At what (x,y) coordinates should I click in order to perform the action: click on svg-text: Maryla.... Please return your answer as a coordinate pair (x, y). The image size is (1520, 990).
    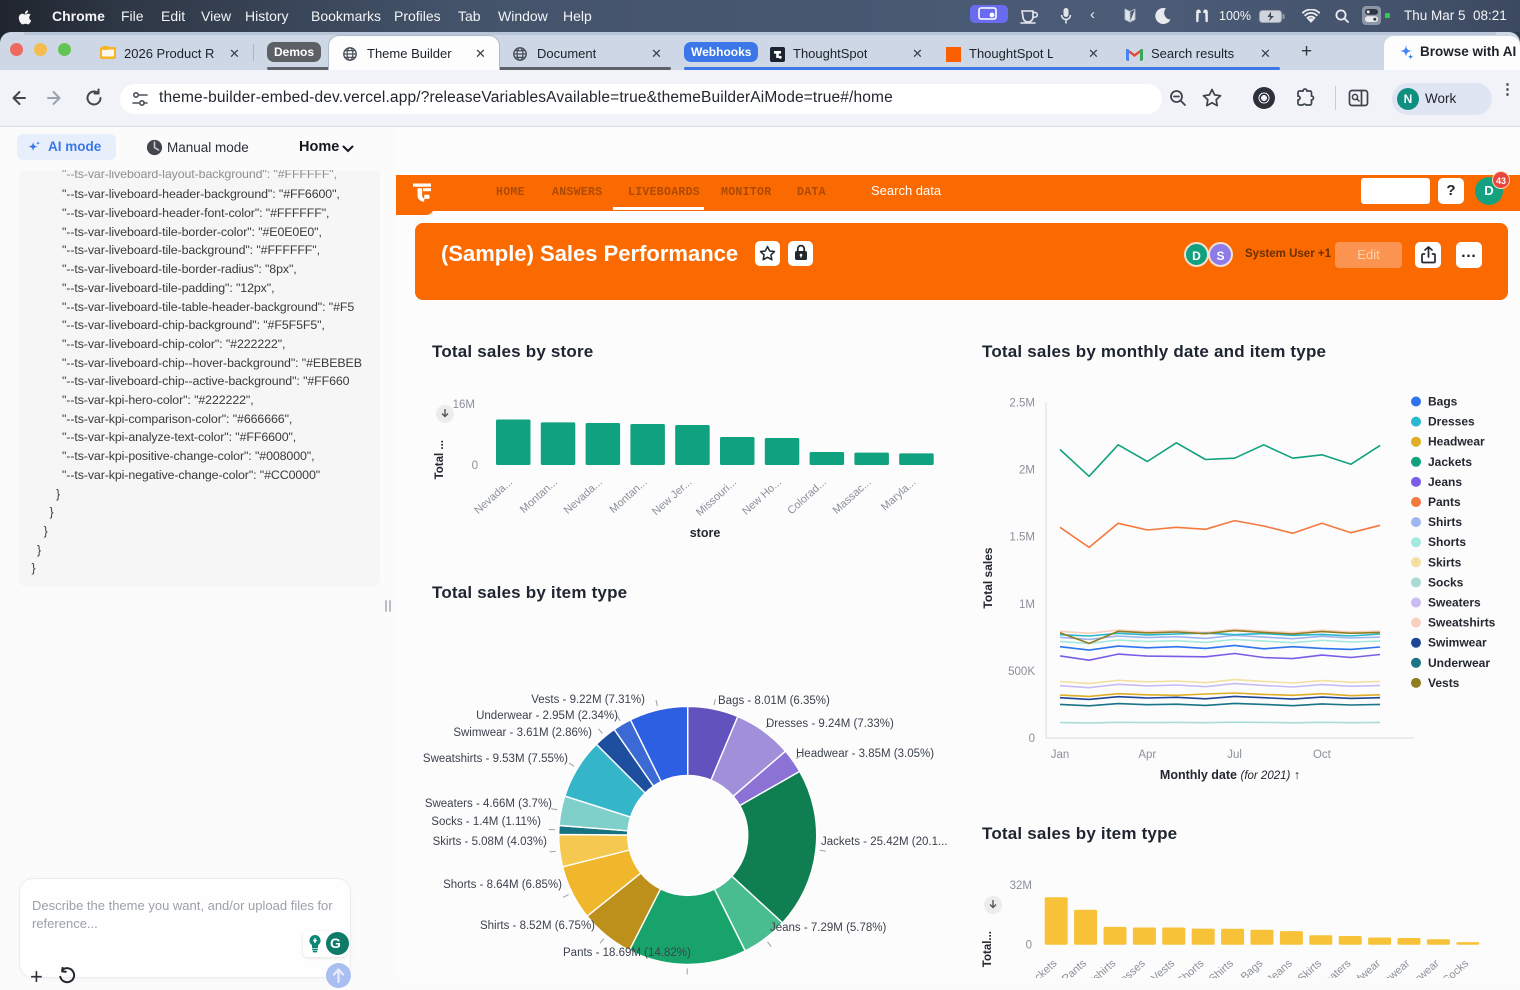
    Looking at the image, I should click on (898, 494).